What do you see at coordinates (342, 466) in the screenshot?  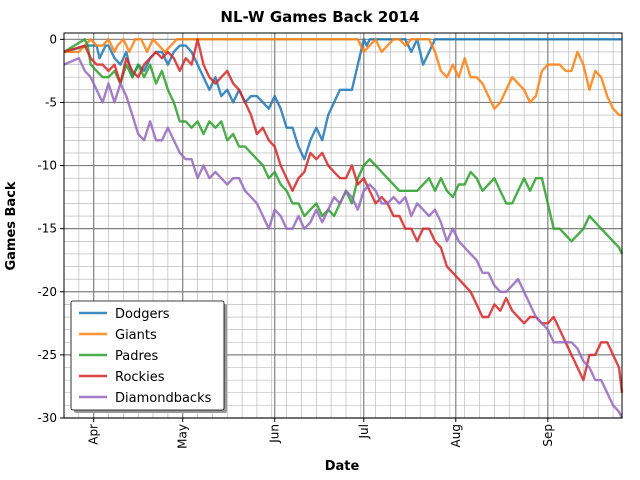 I see `x-axis-label: Date` at bounding box center [342, 466].